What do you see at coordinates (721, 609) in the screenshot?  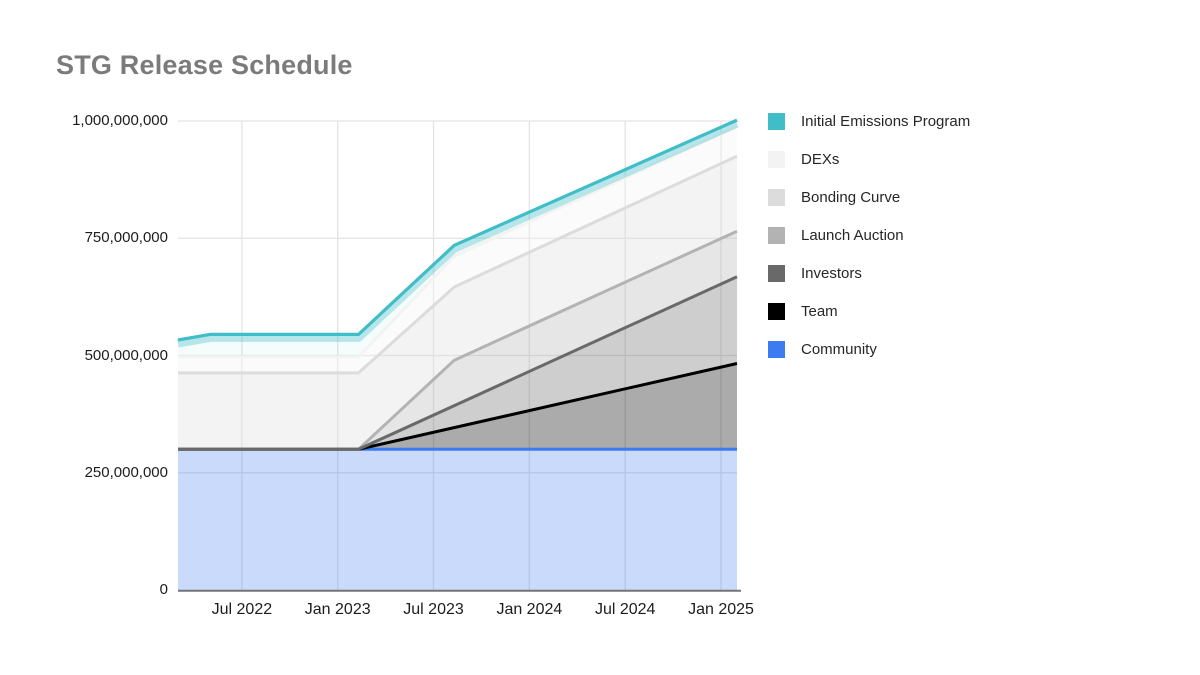 I see `x-tick-label: Jan 2025` at bounding box center [721, 609].